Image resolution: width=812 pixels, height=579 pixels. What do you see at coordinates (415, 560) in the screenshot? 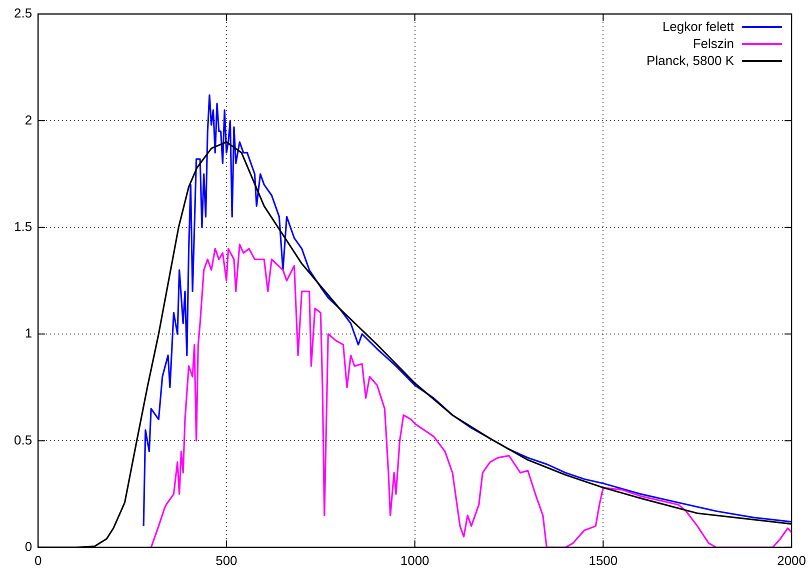
I see `x-tick-label: 1000` at bounding box center [415, 560].